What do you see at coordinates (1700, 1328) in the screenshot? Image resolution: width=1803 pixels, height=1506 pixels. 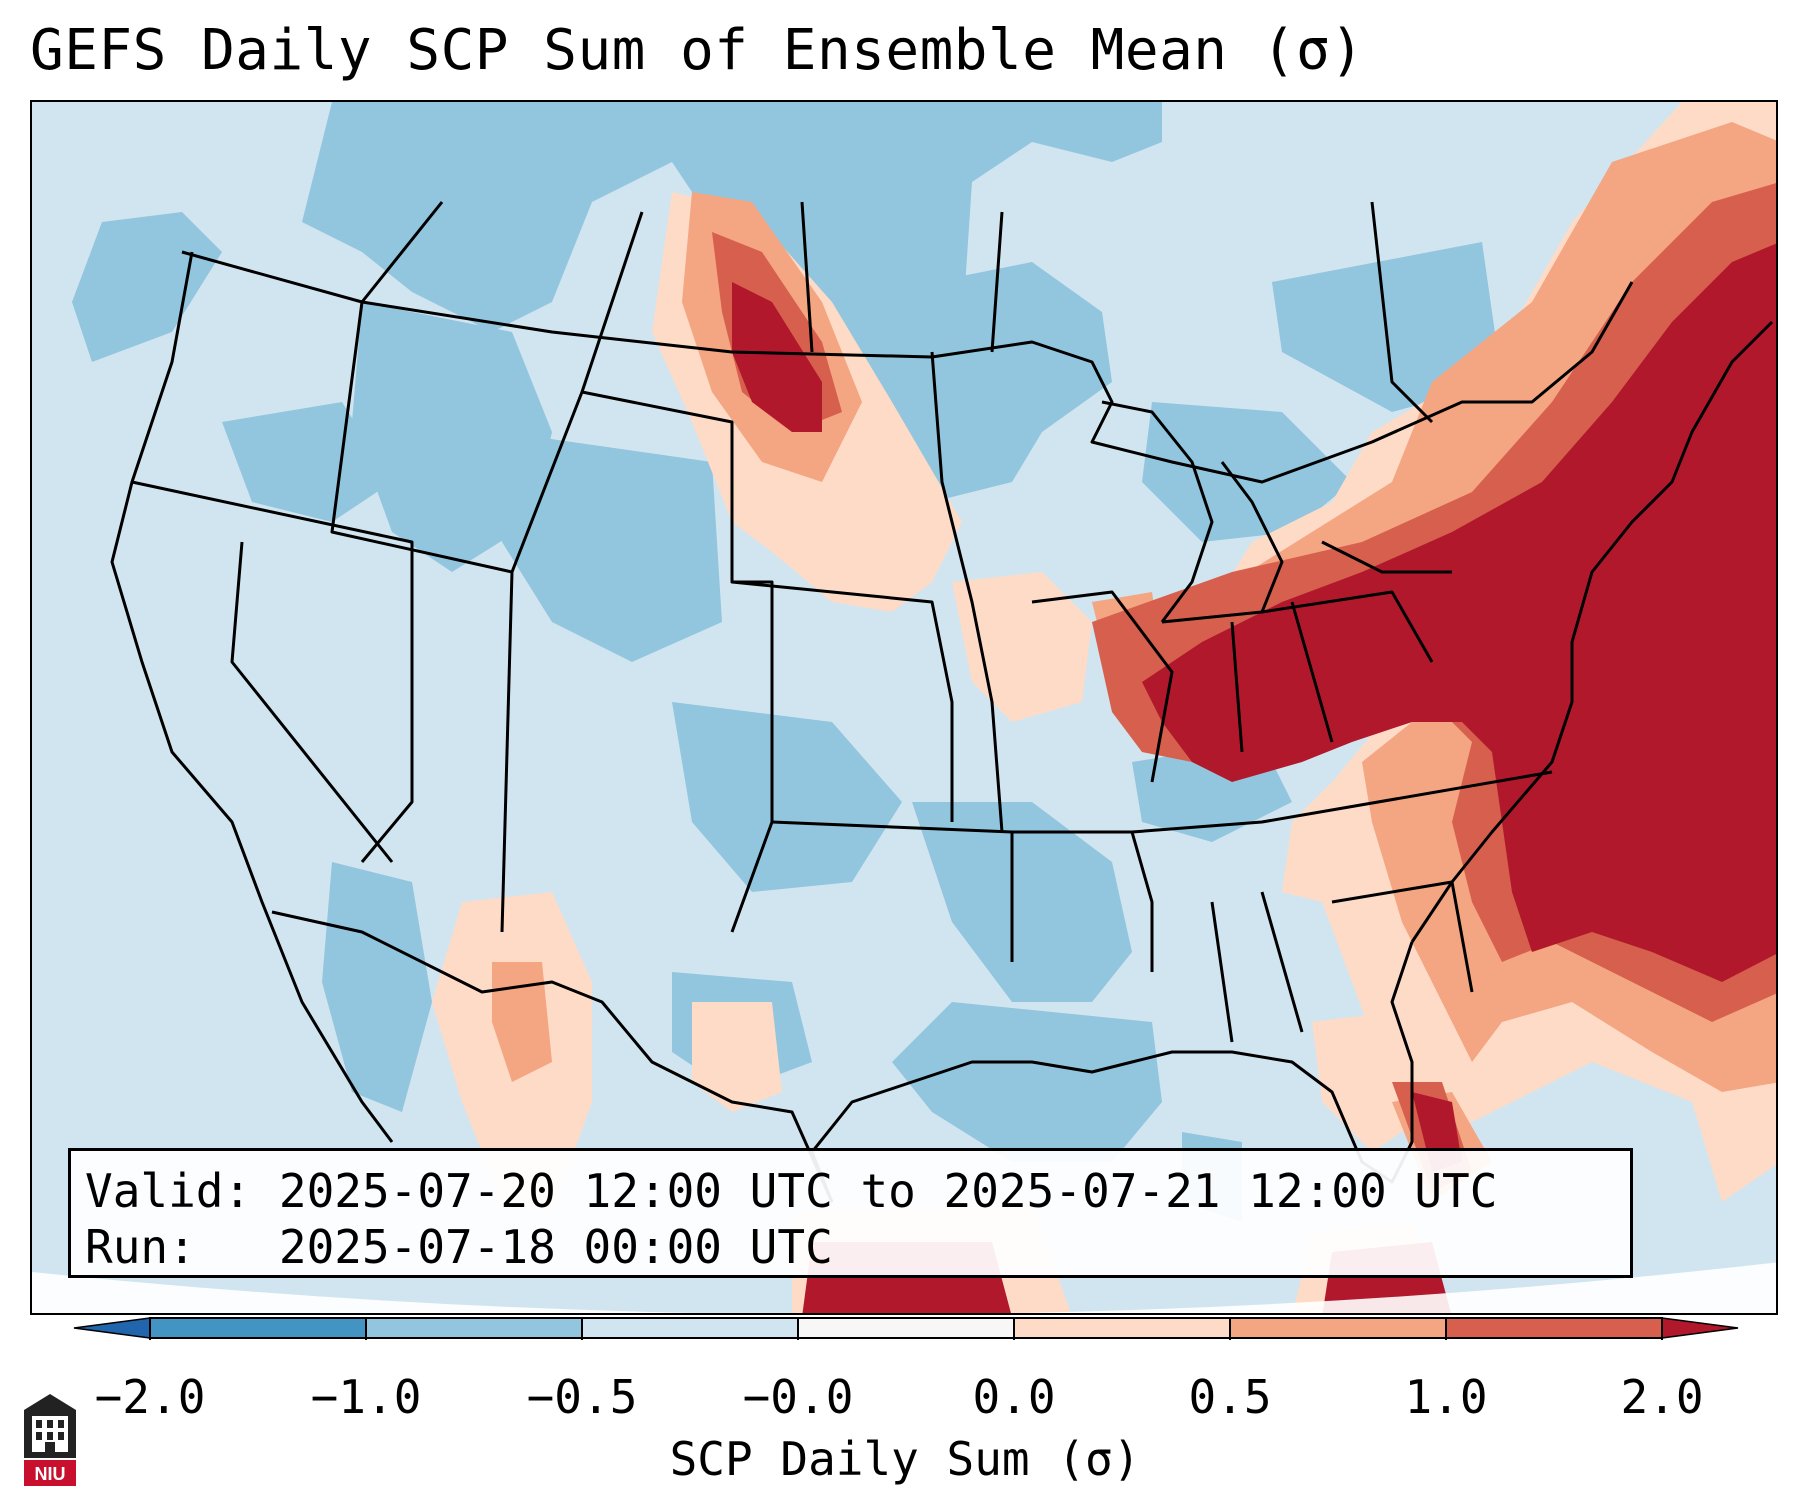 I see `colorbar-over-arrow` at bounding box center [1700, 1328].